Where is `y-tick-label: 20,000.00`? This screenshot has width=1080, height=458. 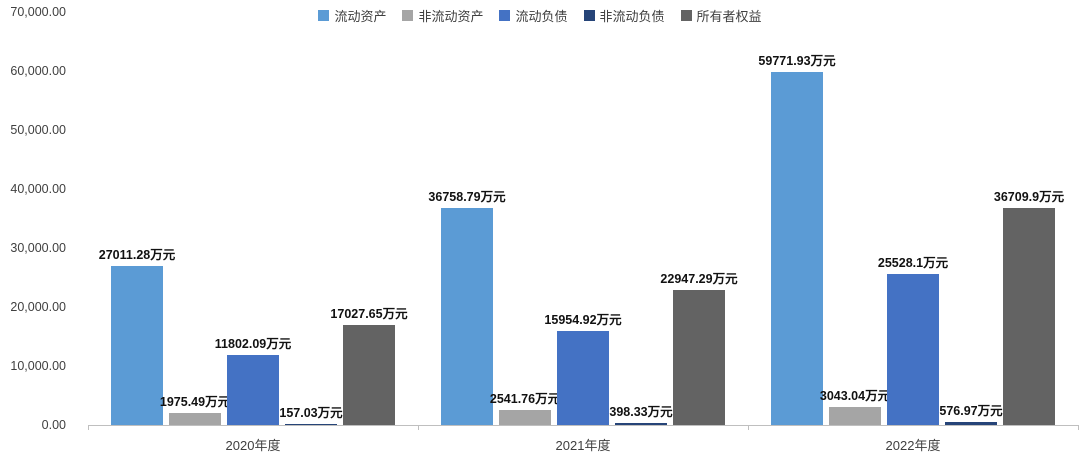 y-tick-label: 20,000.00 is located at coordinates (38, 307).